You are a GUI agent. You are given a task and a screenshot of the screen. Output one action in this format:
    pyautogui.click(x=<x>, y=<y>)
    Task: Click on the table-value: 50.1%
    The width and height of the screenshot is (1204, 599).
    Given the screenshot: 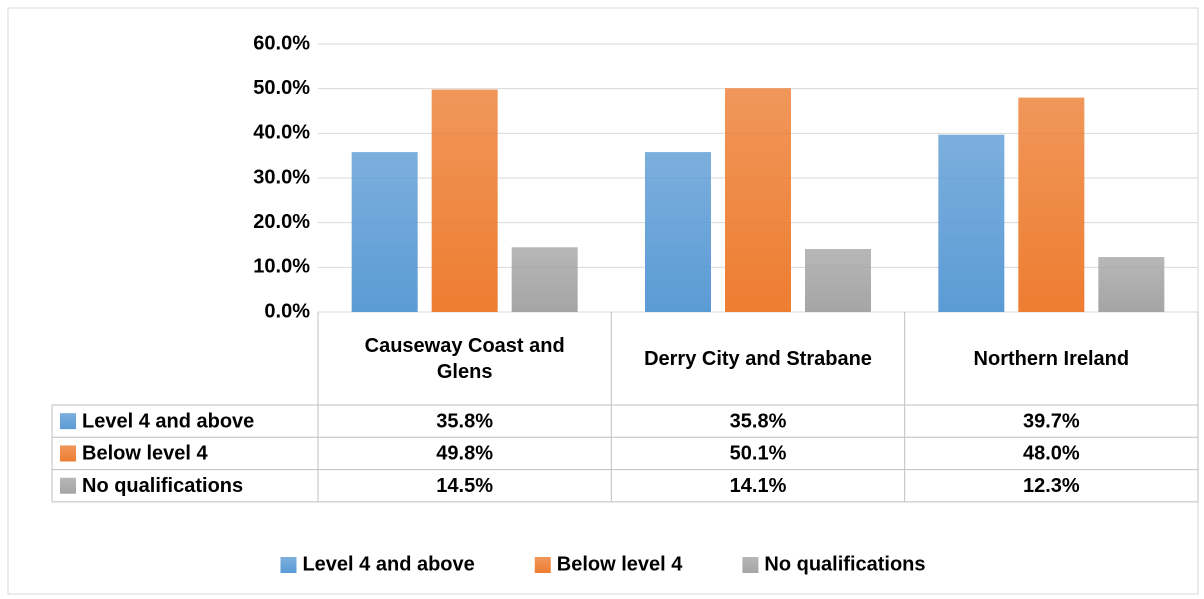 What is the action you would take?
    pyautogui.click(x=758, y=454)
    